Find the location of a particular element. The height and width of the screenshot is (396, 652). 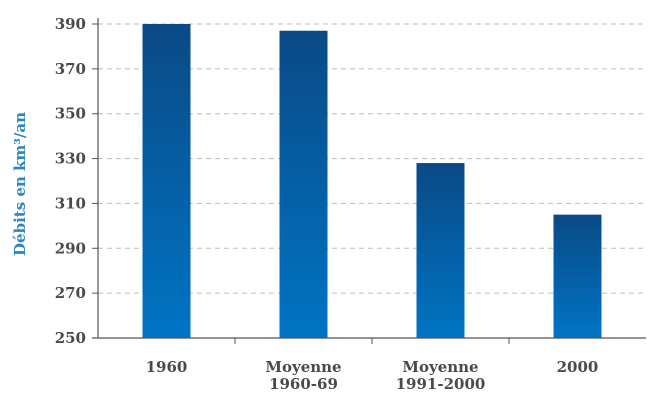

x-tick-label: Moyenne 1960-69 is located at coordinates (303, 375).